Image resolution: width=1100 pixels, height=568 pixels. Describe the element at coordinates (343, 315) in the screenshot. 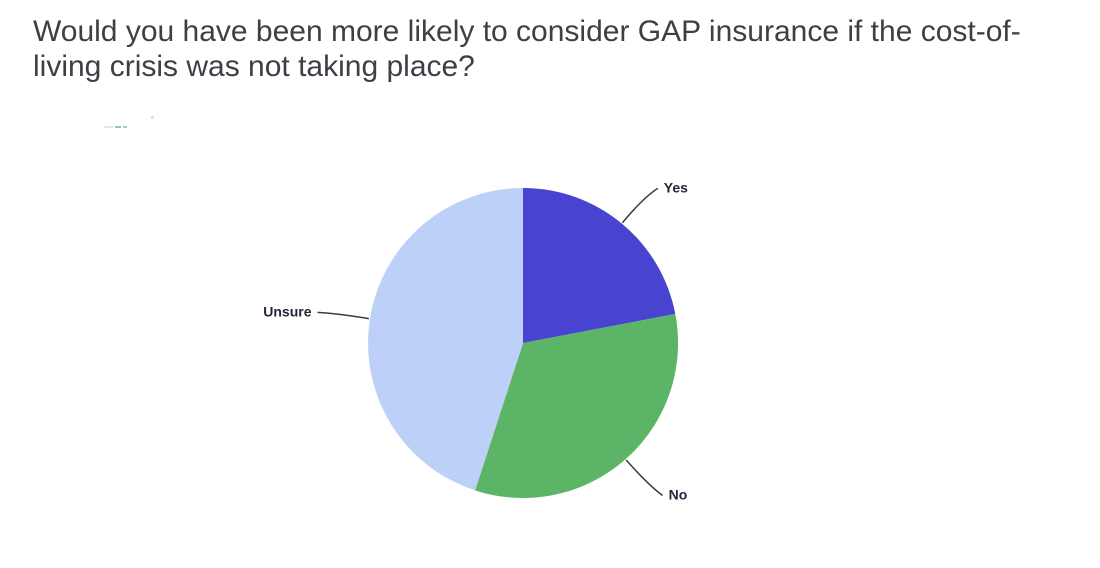

I see `leader-line-unsure` at that location.